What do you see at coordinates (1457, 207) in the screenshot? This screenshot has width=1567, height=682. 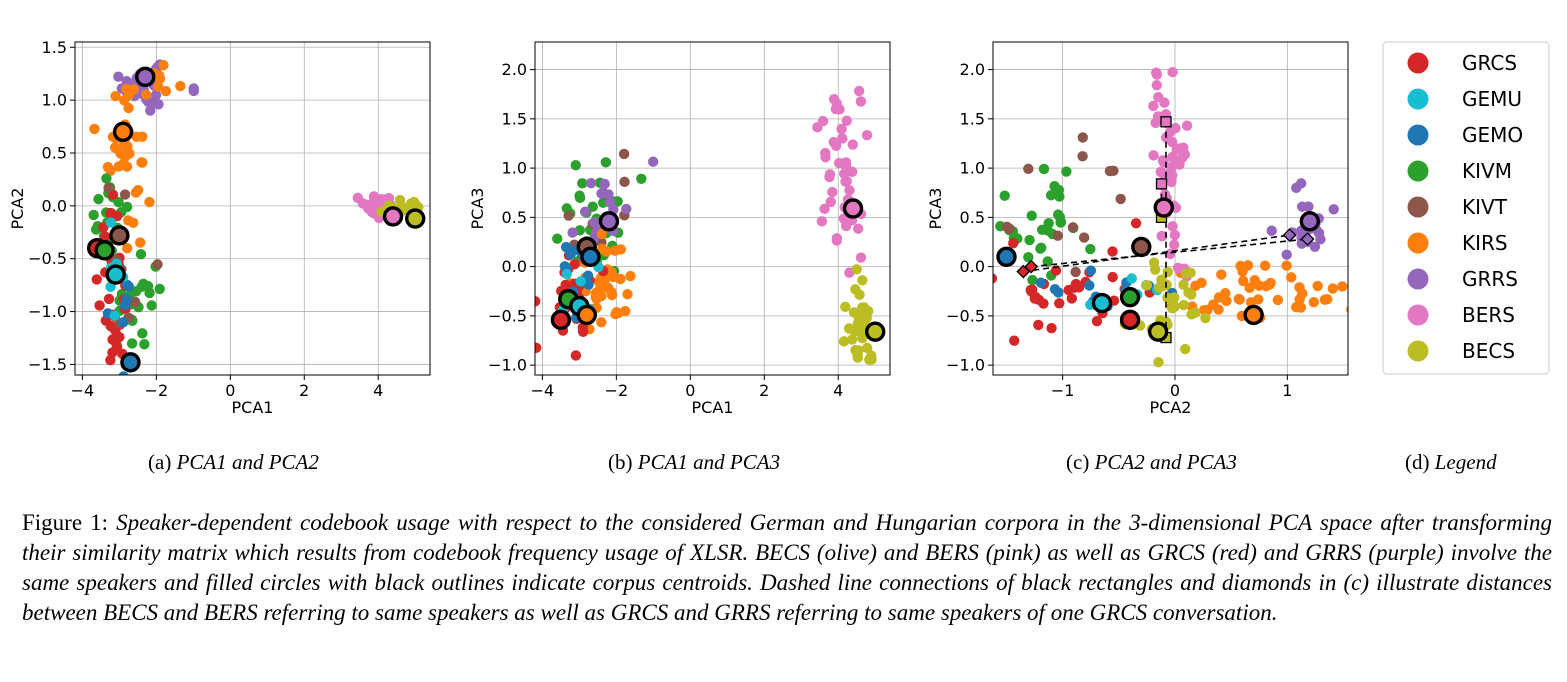 I see `legend-item-kivt: KIVT` at bounding box center [1457, 207].